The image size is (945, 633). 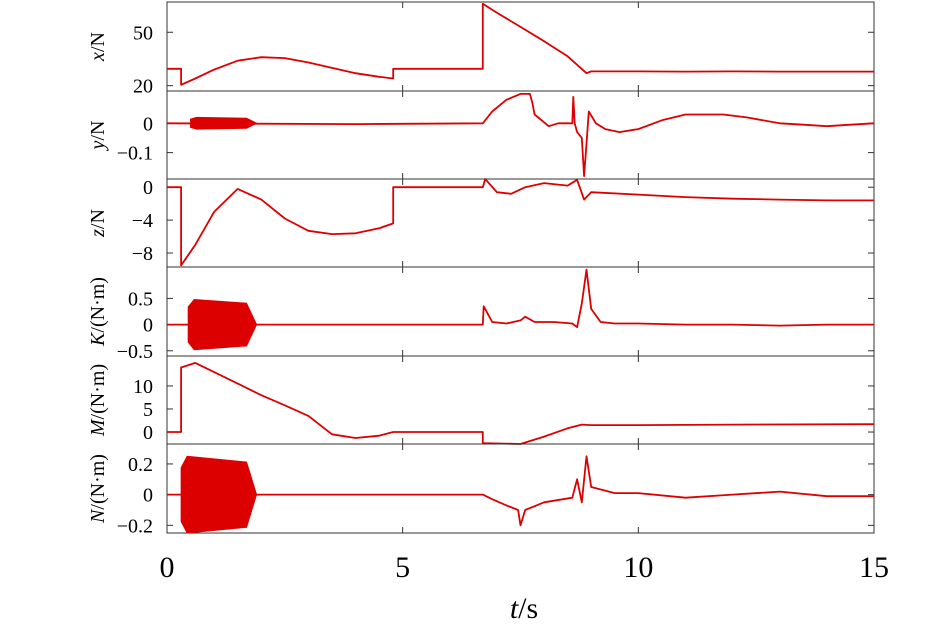 I want to click on series-line-y, so click(x=520, y=135).